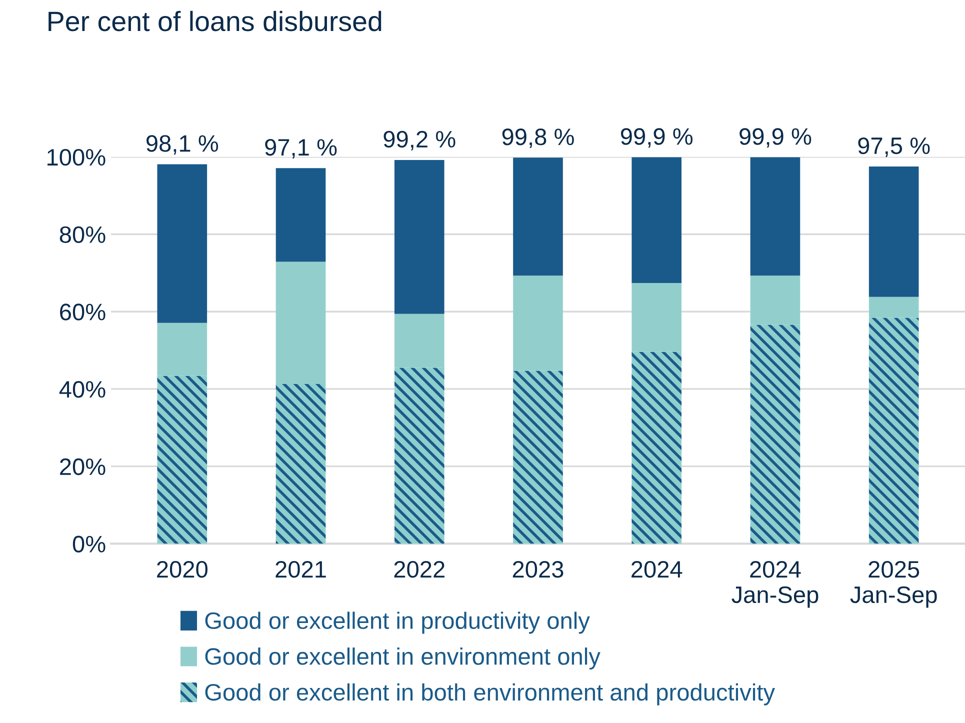 The width and height of the screenshot is (965, 723). I want to click on chart-title: Per cent of loans disbursed, so click(215, 21).